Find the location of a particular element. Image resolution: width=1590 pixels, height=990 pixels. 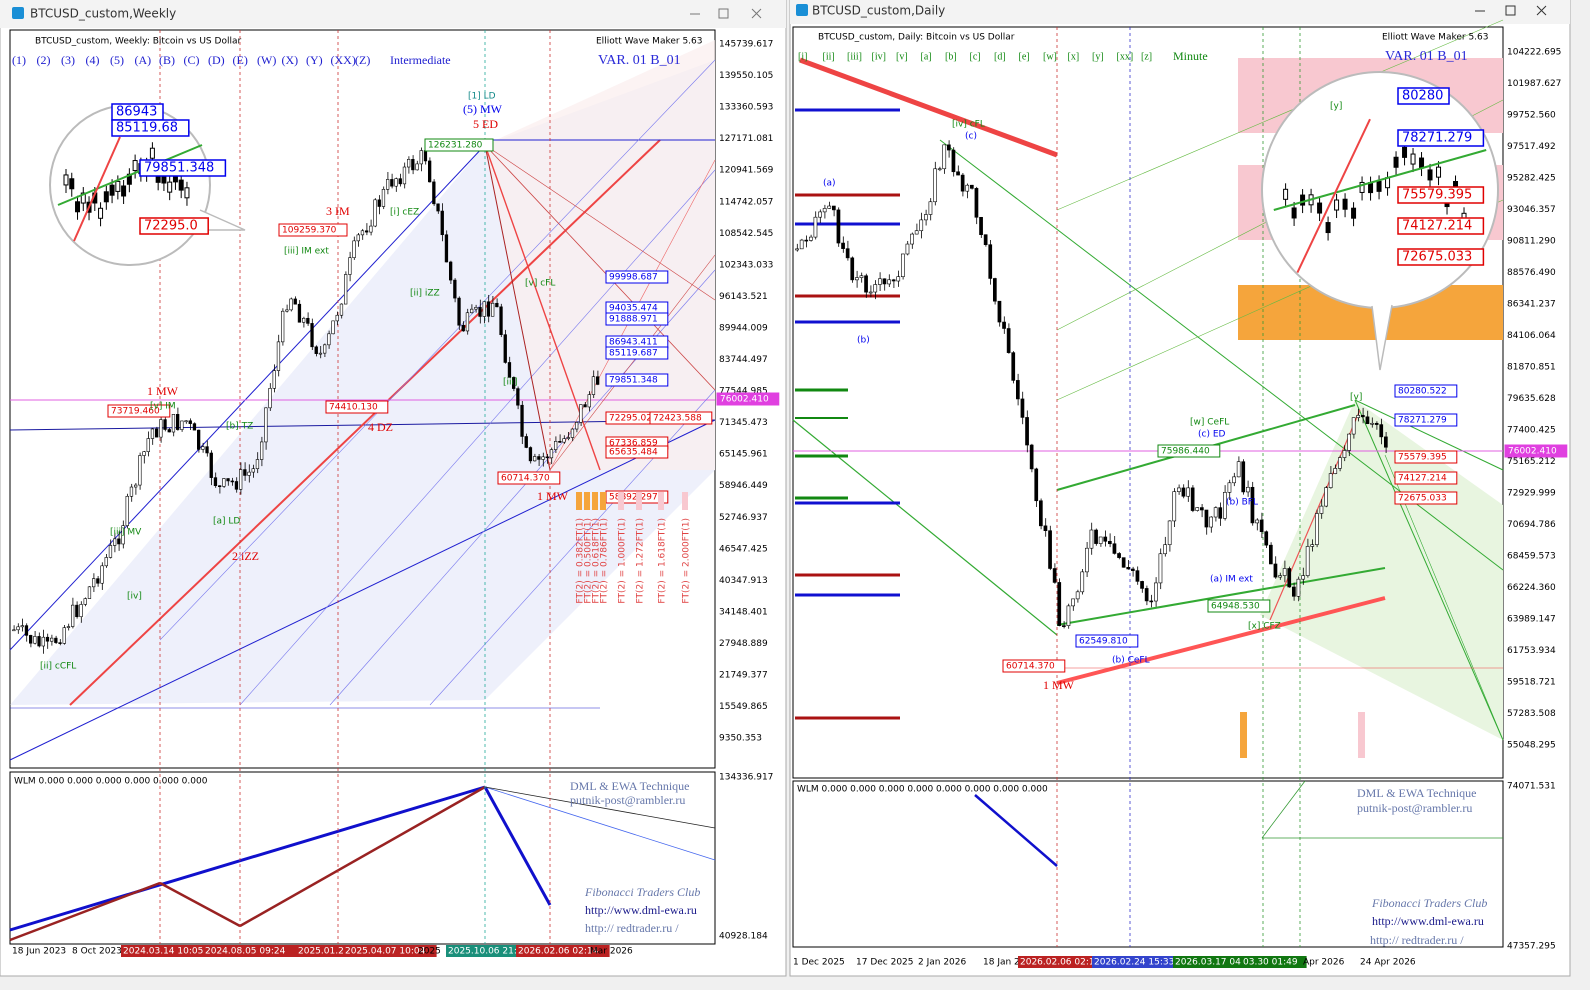

price-axis-label: 34148.401 is located at coordinates (743, 612).